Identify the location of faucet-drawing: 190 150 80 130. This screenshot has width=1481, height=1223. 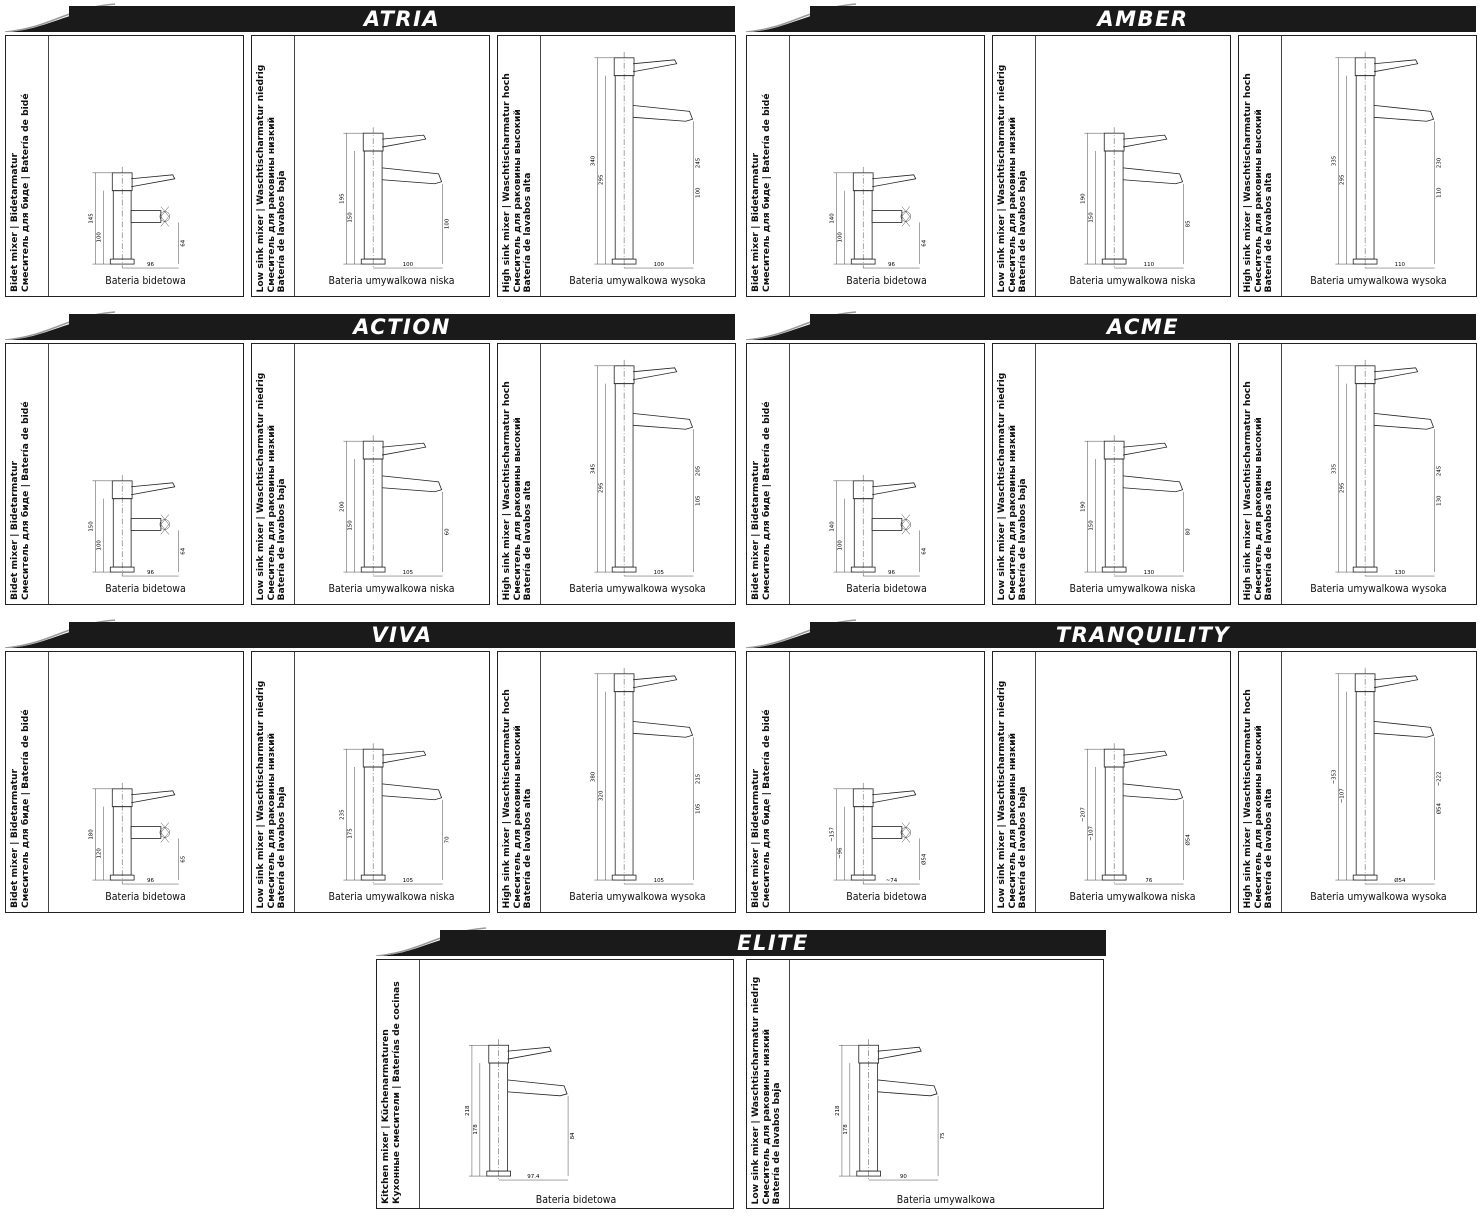
(1136, 506).